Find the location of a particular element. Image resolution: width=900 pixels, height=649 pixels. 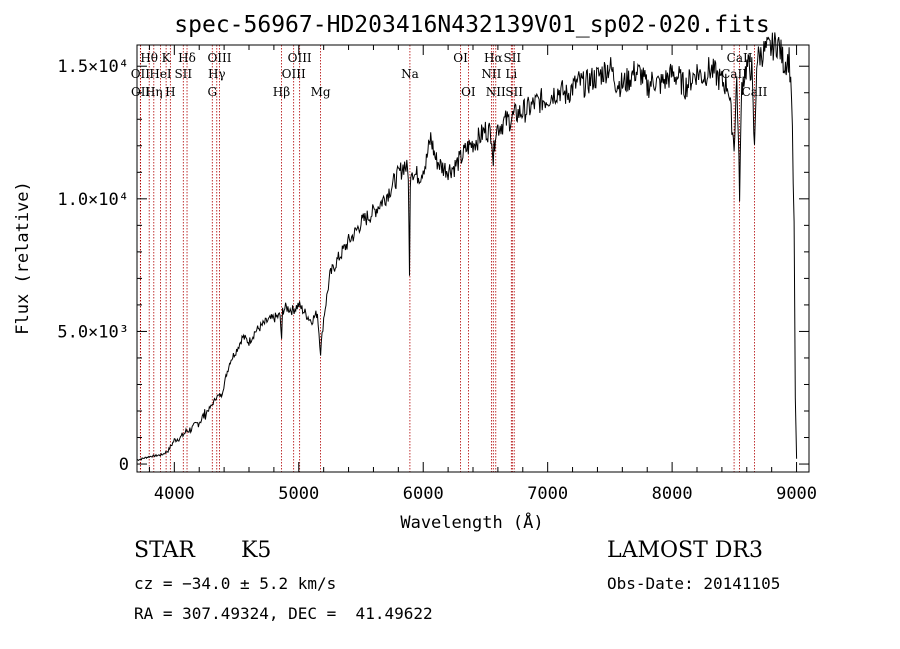

object-subclass: K5 is located at coordinates (256, 550).